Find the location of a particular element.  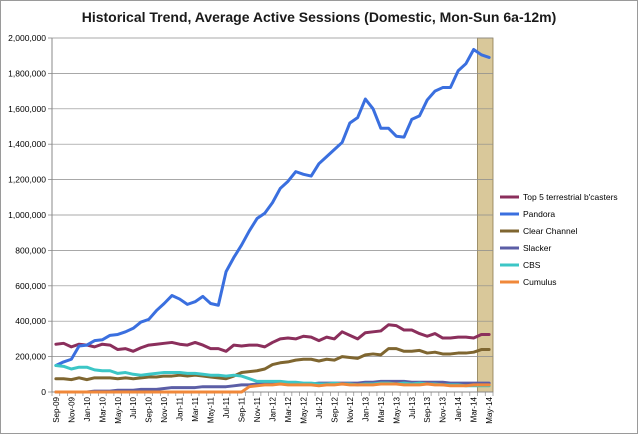

x-tick-label: Nov-12 is located at coordinates (350, 409).